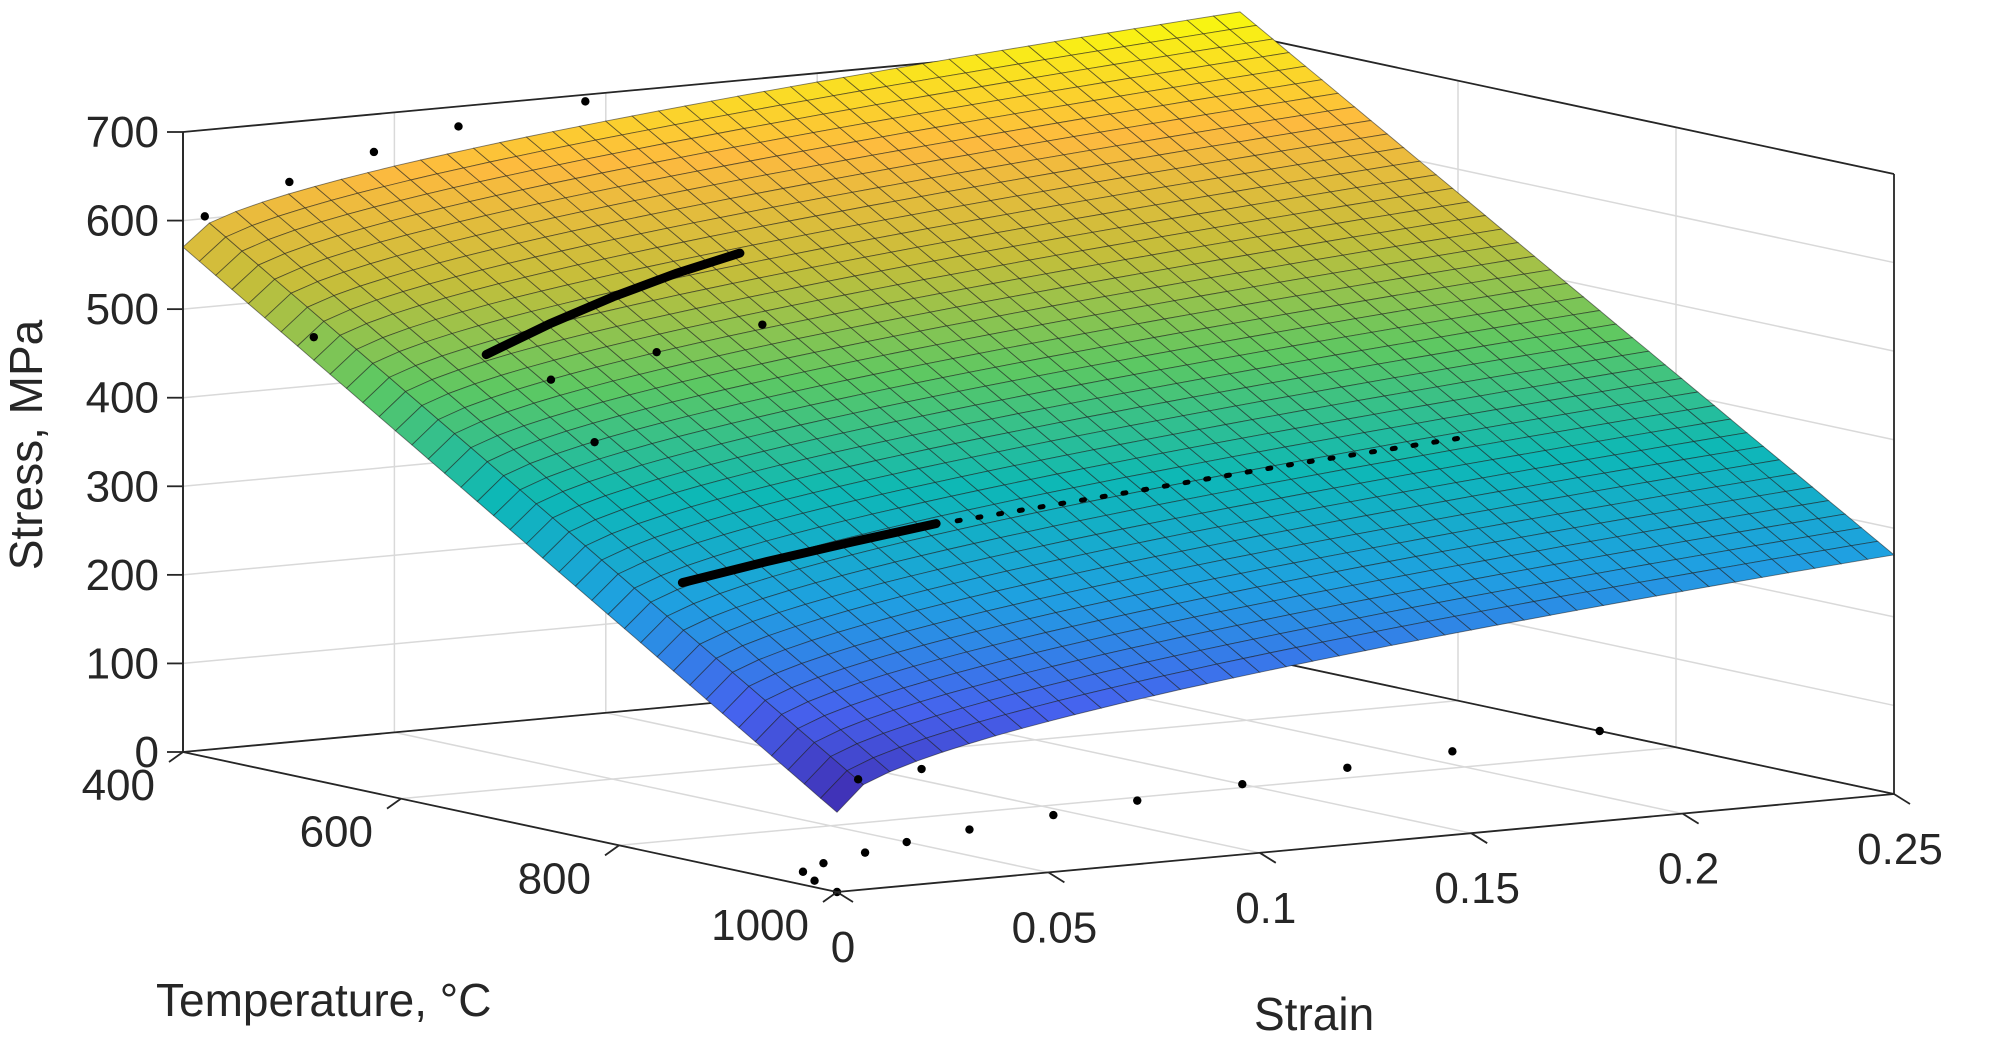  I want to click on y-tick-label: 1000, so click(760, 925).